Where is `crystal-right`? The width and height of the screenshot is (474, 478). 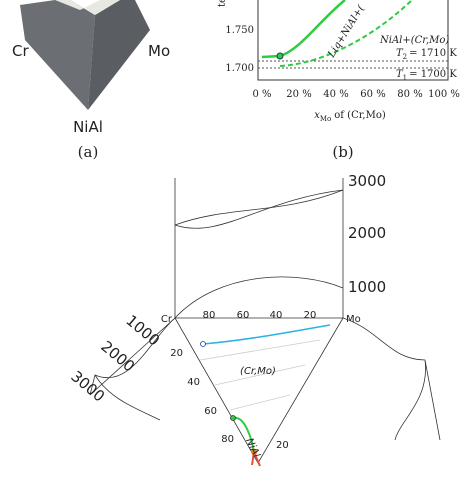
crystal-right is located at coordinates (119, 55).